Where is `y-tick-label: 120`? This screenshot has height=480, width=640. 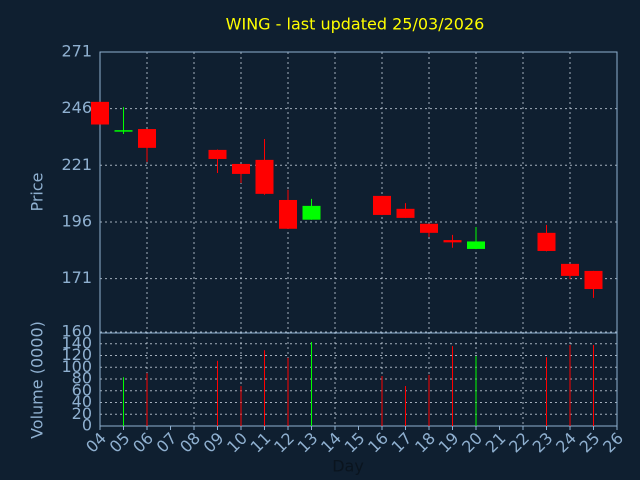
y-tick-label: 120 is located at coordinates (76, 354).